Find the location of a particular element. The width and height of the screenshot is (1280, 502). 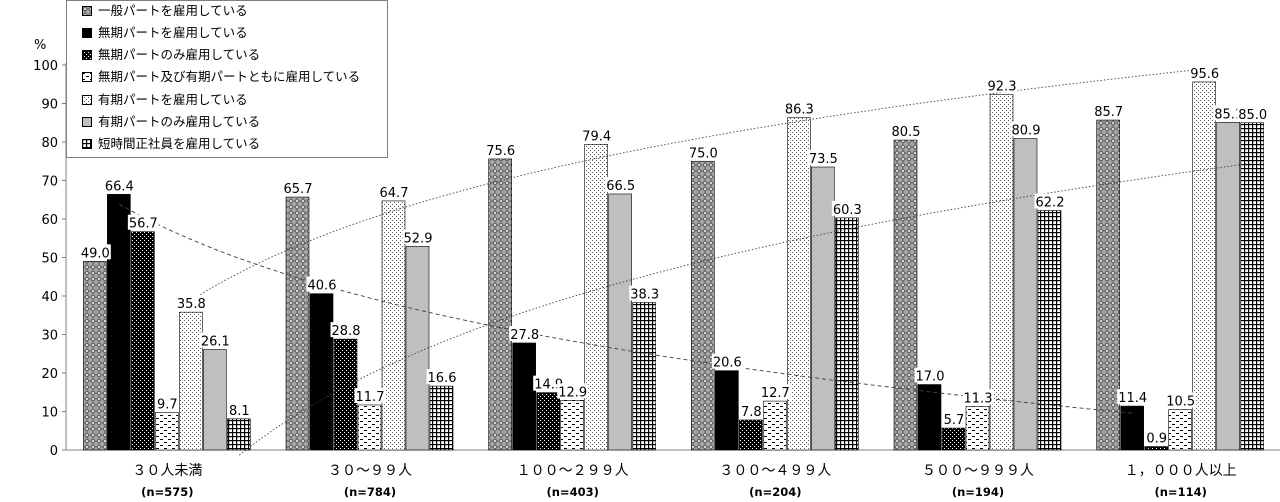

data-label: 38.3 is located at coordinates (644, 295).